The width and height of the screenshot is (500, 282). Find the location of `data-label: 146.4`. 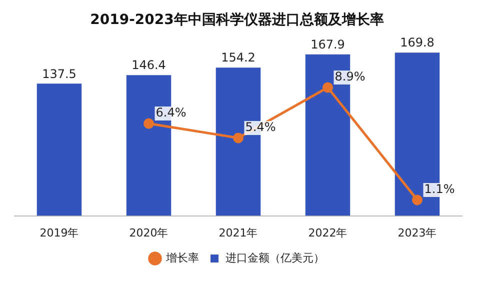

data-label: 146.4 is located at coordinates (149, 65).